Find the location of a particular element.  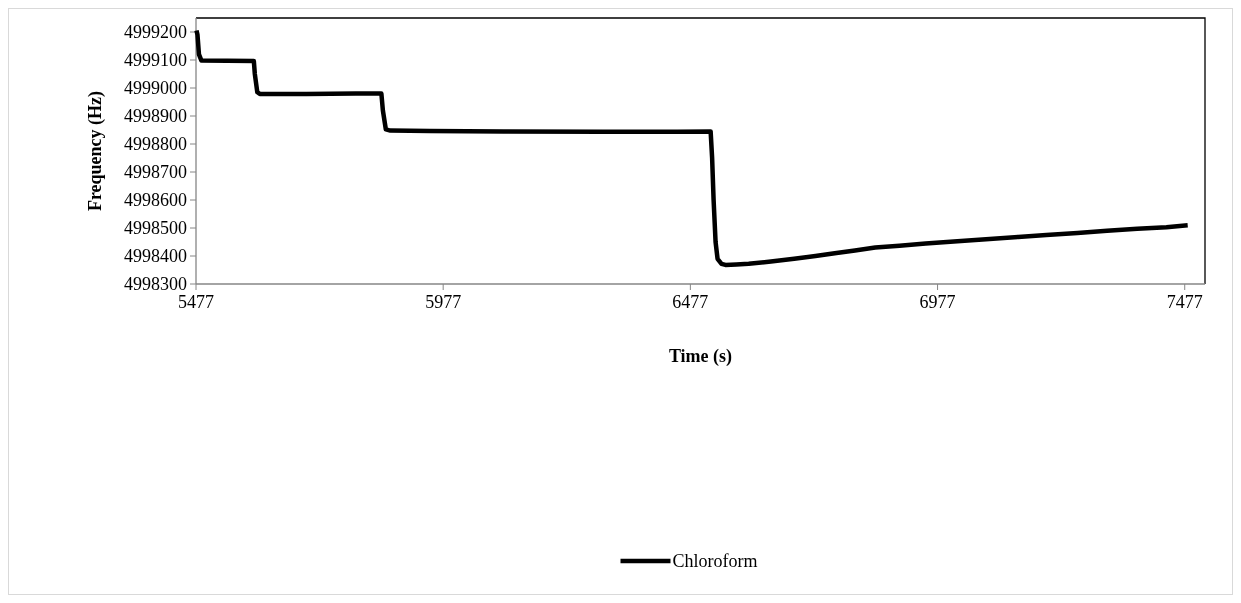

y-tick-label: 4998300 is located at coordinates (155, 284).